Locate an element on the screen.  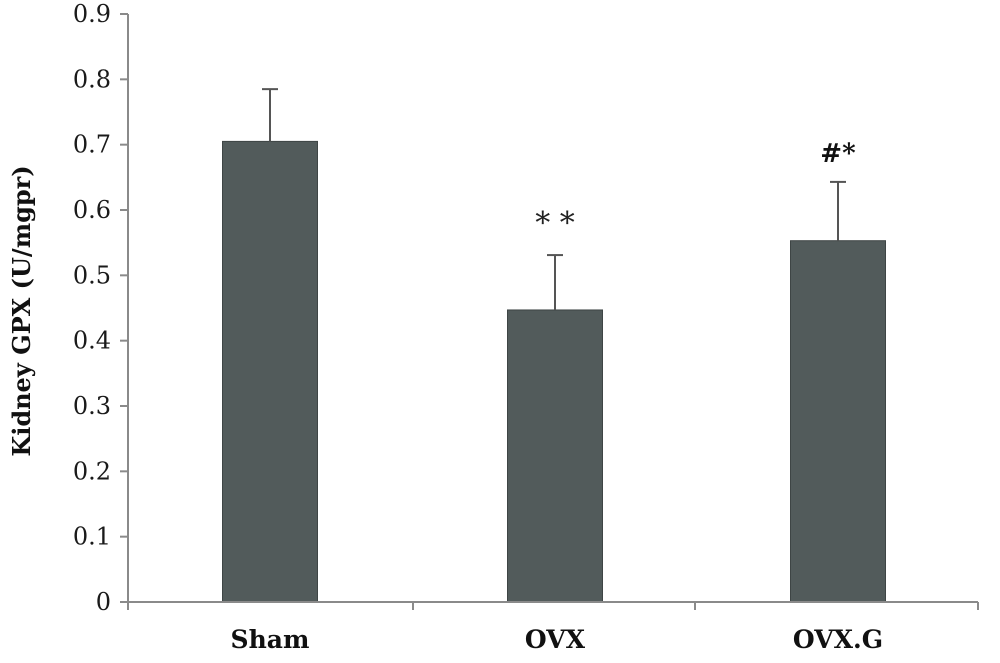
y-tick-label: 0.3 is located at coordinates (92, 406).